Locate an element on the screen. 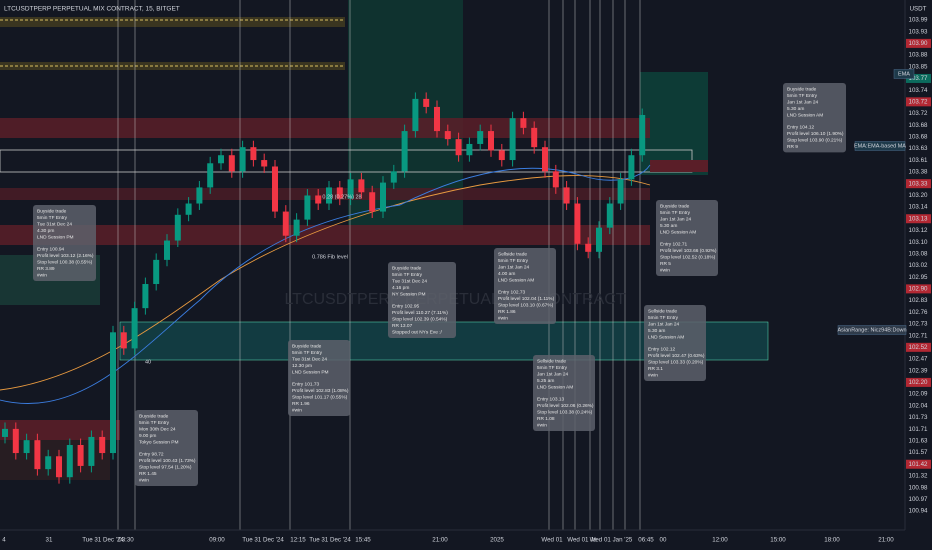  currency: USDT is located at coordinates (918, 9).